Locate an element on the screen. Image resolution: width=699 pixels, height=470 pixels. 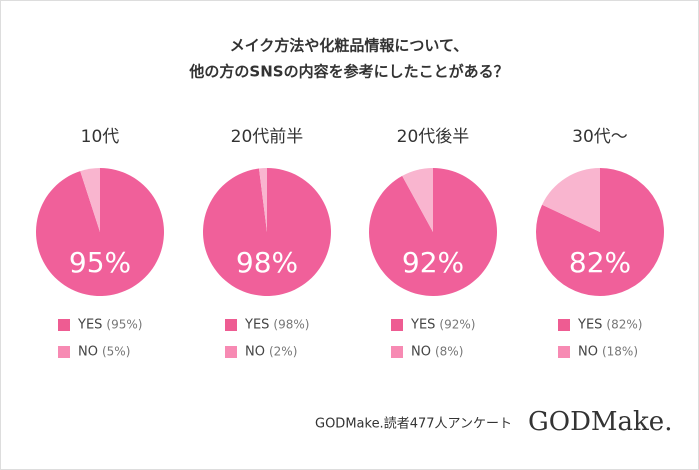
legend-value: (18%) is located at coordinates (620, 352).